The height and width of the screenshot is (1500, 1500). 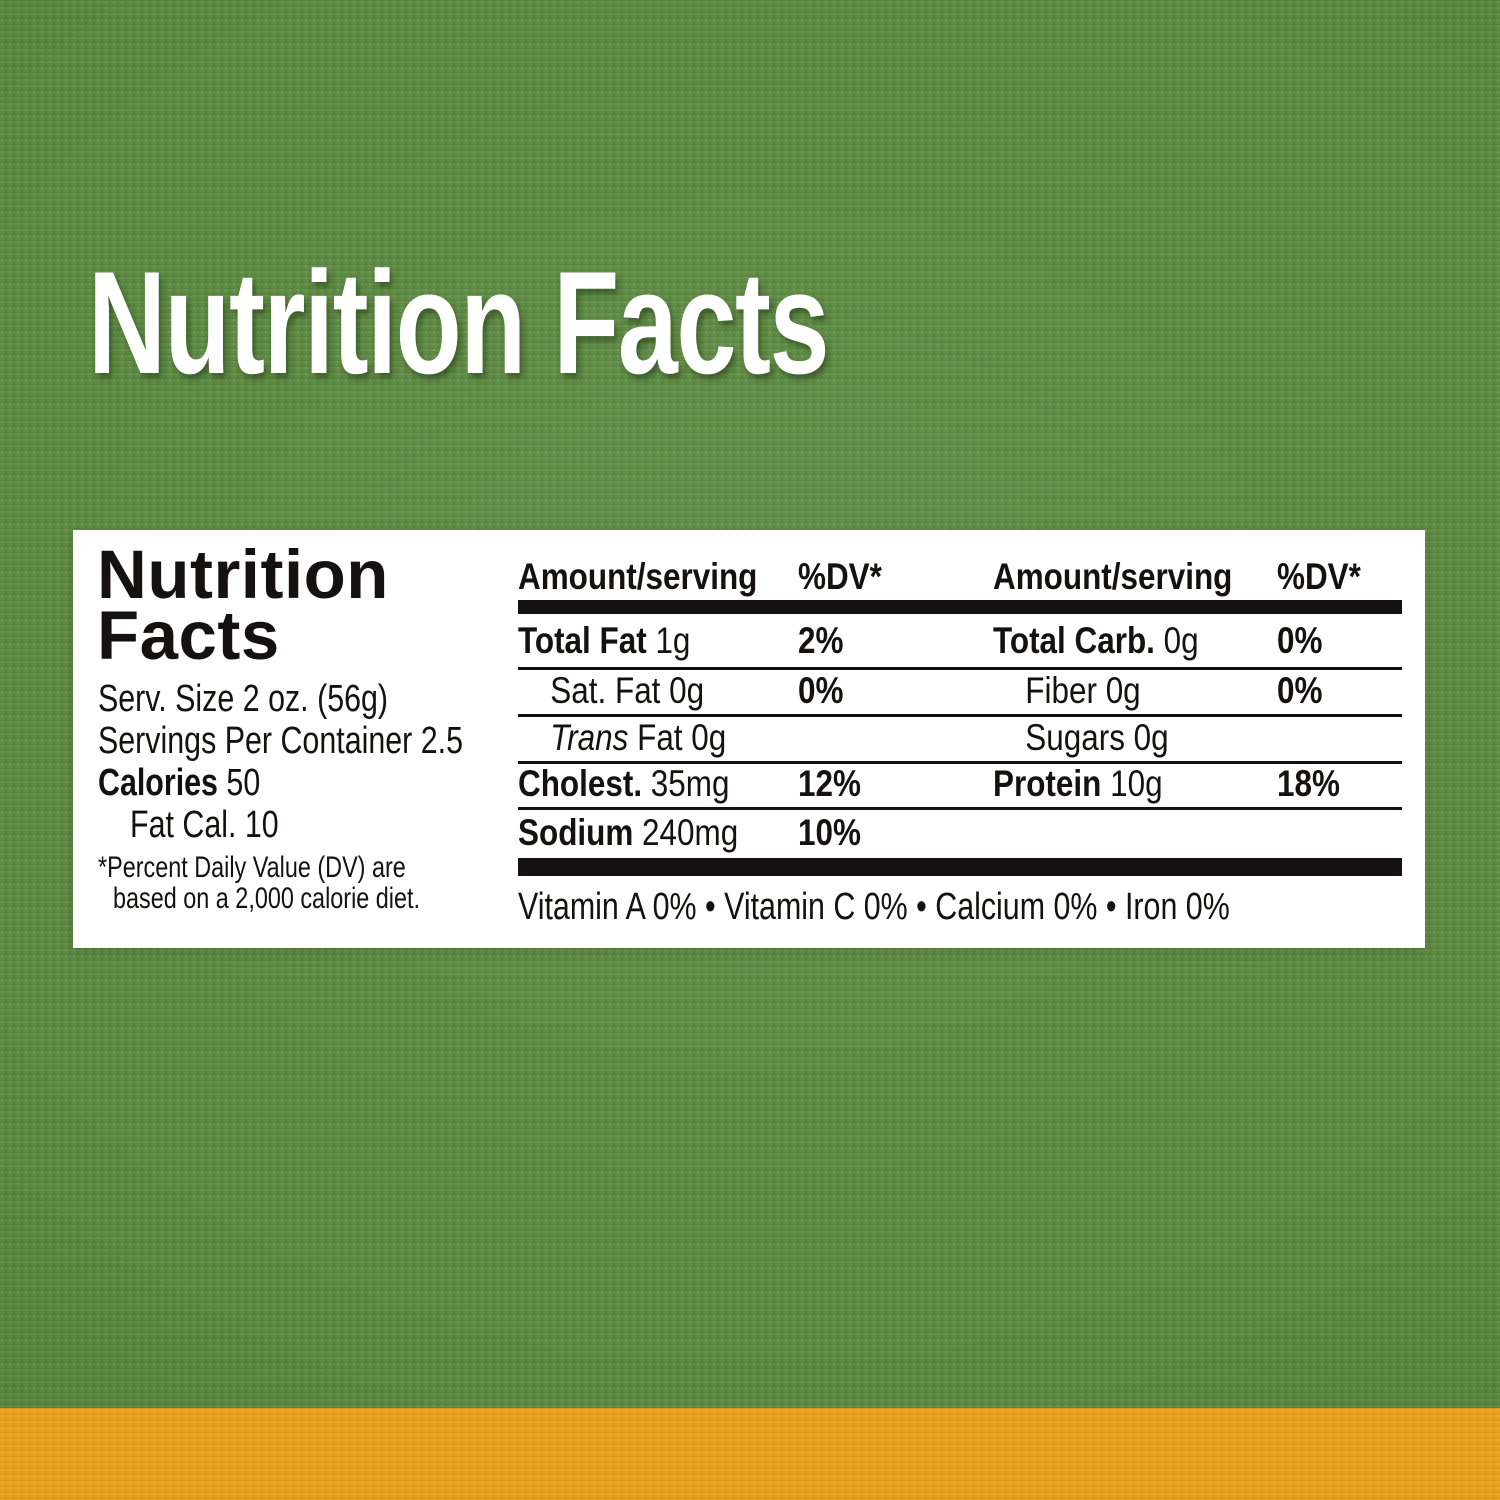 What do you see at coordinates (204, 825) in the screenshot?
I see `fat-calories-line: Fat Cal. 10` at bounding box center [204, 825].